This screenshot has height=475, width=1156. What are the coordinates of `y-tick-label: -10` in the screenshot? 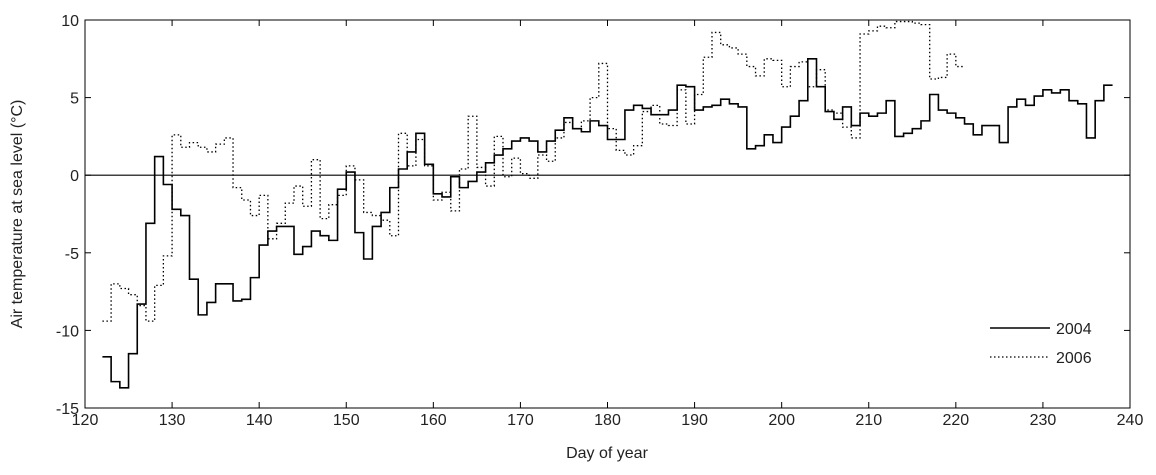 It's located at (67, 331).